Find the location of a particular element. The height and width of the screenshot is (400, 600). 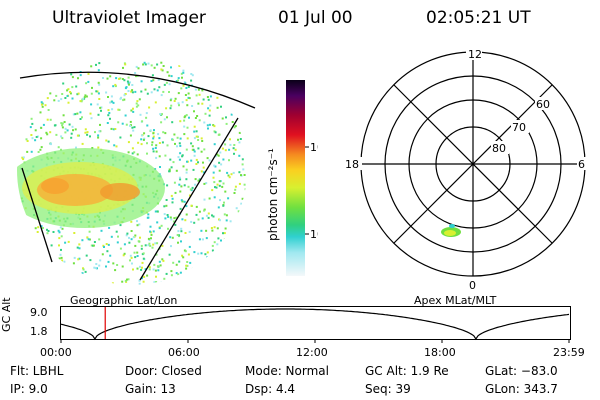

mlt-label-6: 6 is located at coordinates (581, 164).